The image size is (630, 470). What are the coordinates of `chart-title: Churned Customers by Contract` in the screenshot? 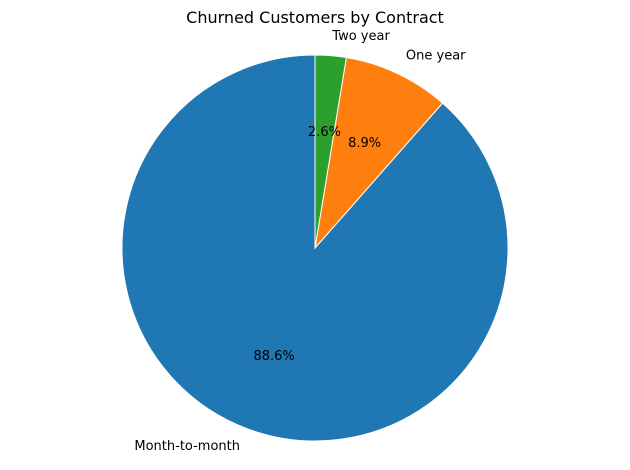 It's located at (315, 17).